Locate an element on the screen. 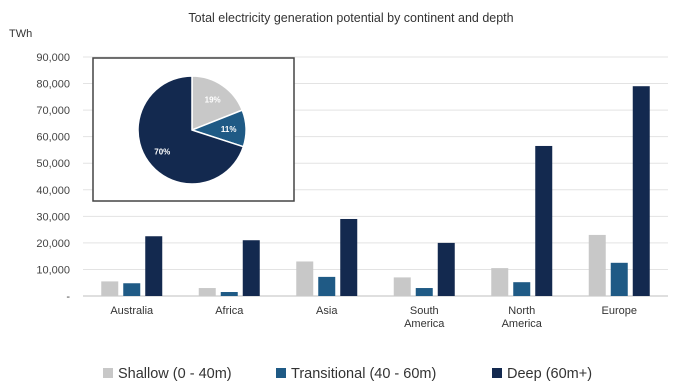 Image resolution: width=681 pixels, height=390 pixels. pie-label: 19% is located at coordinates (213, 100).